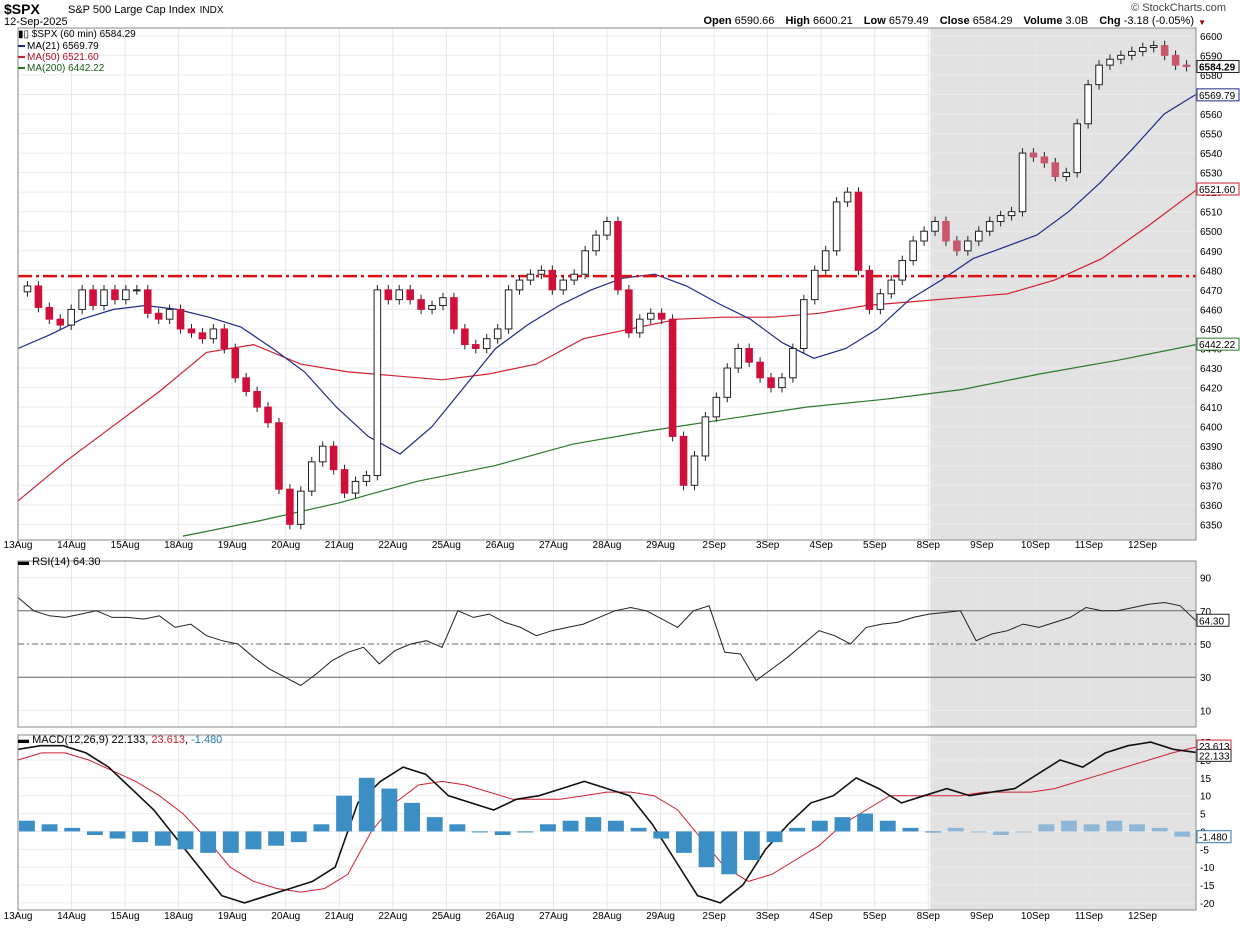 This screenshot has width=1240, height=928. What do you see at coordinates (1211, 506) in the screenshot?
I see `y-tick-label: 6360` at bounding box center [1211, 506].